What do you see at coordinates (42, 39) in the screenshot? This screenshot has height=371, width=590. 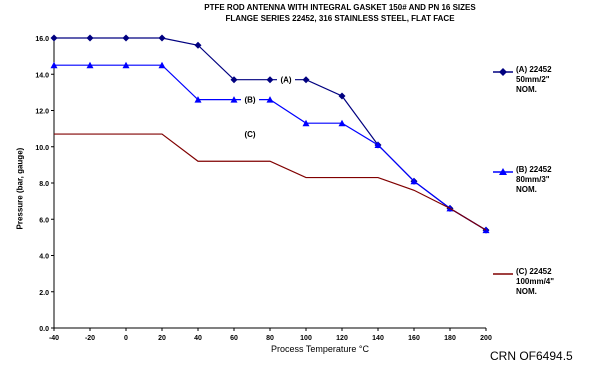 I see `y-tick-label: 16.0` at bounding box center [42, 39].